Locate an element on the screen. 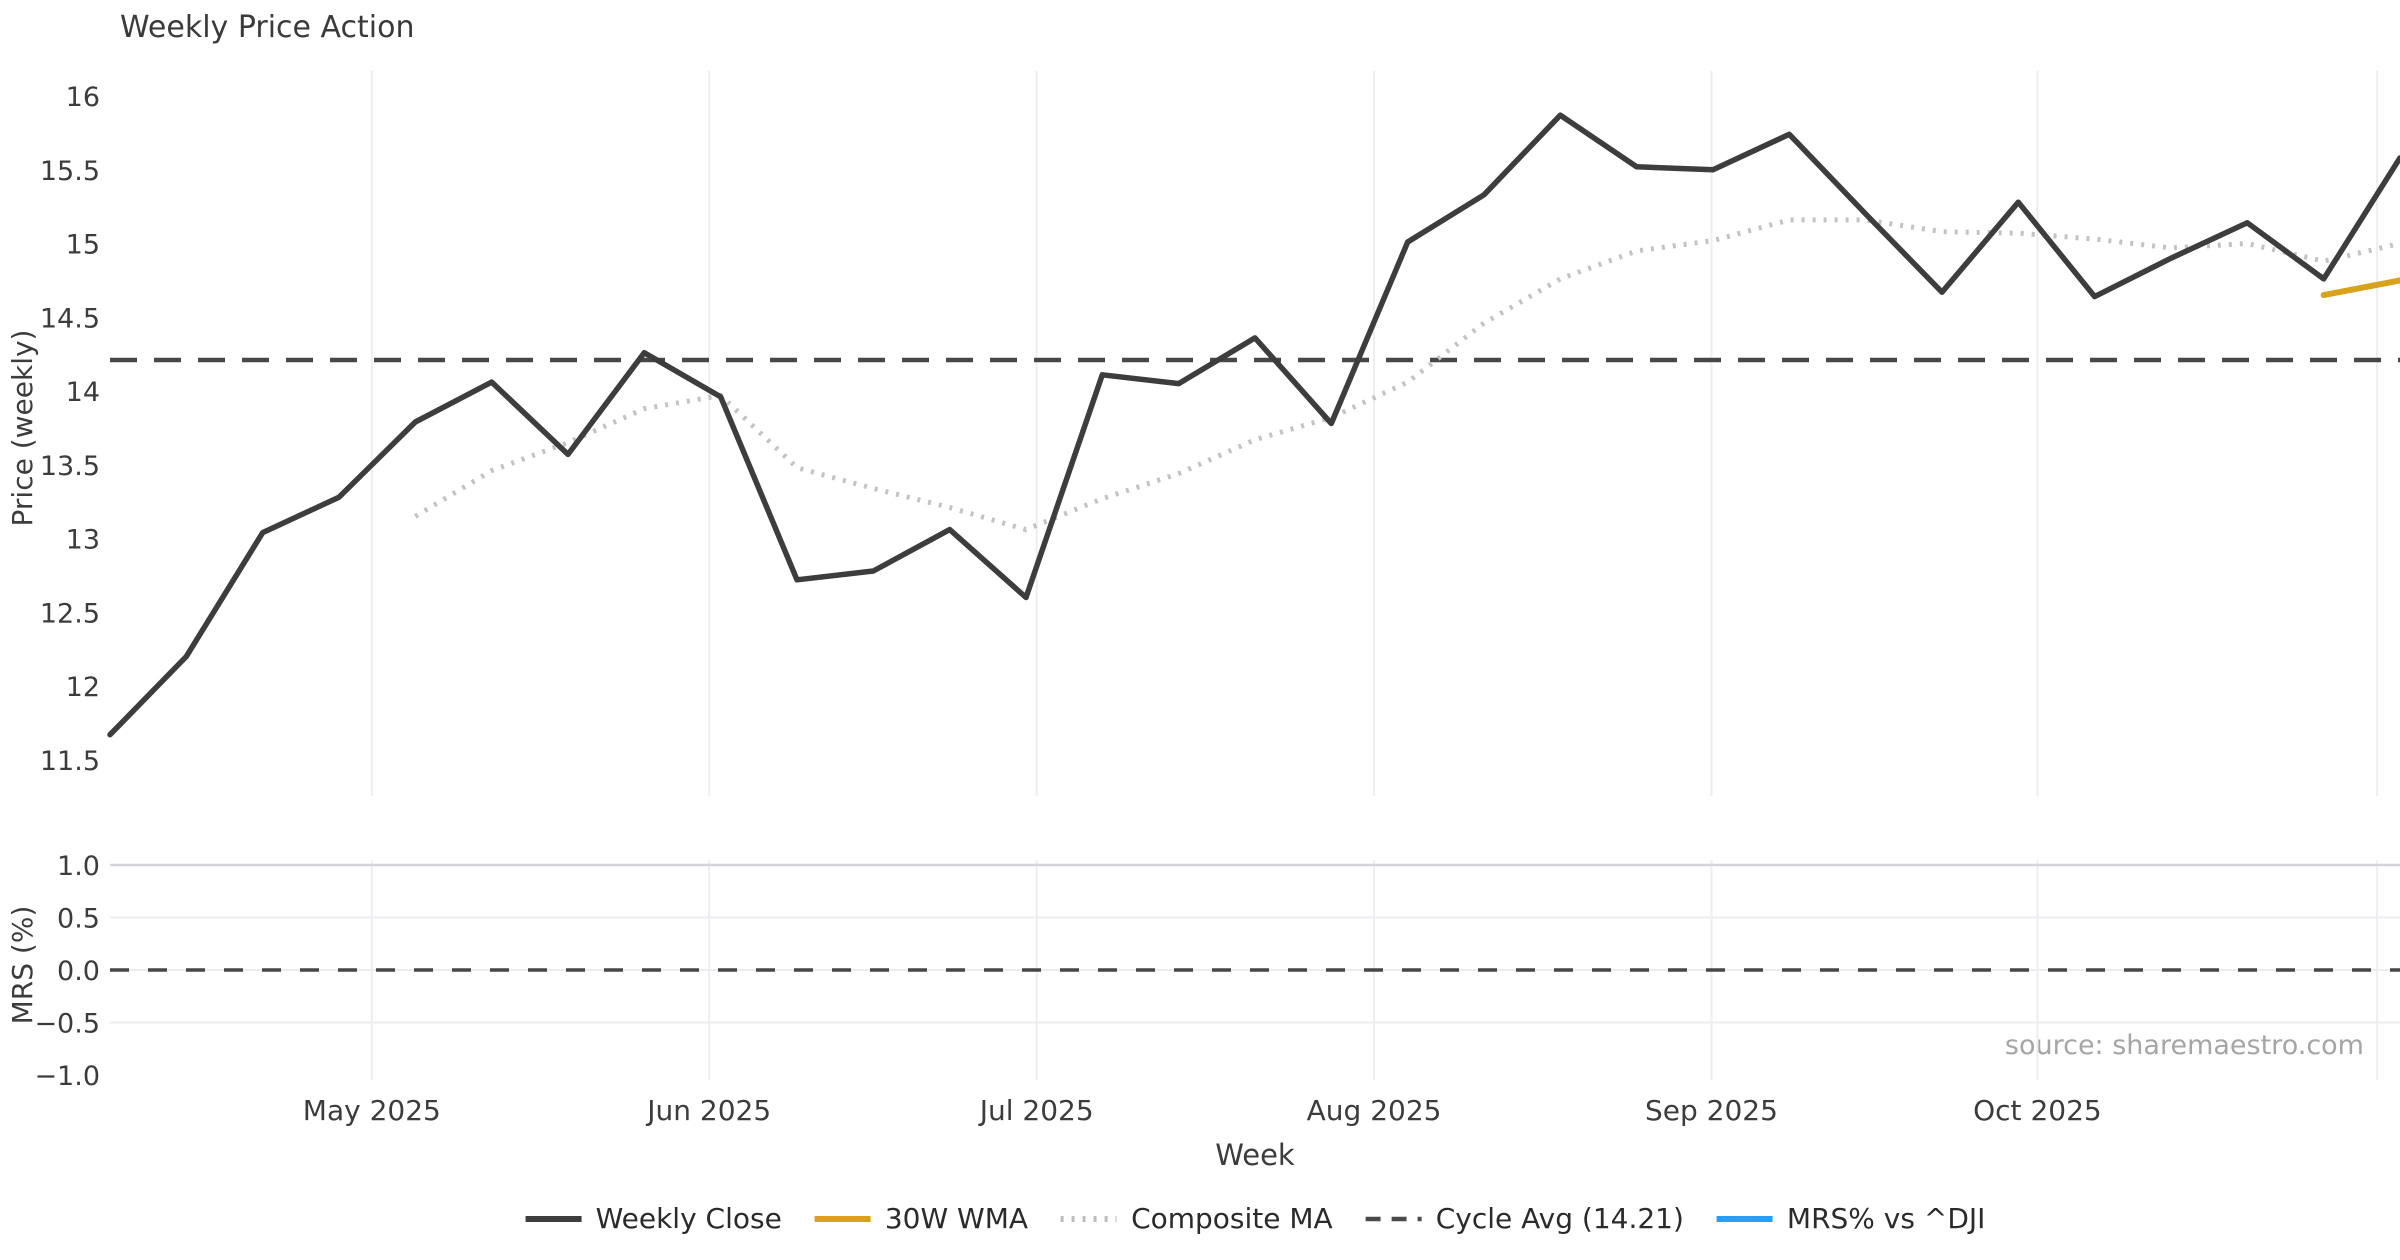 The width and height of the screenshot is (2400, 1260). legend-label: MRS% vs ^DJI is located at coordinates (1886, 1218).